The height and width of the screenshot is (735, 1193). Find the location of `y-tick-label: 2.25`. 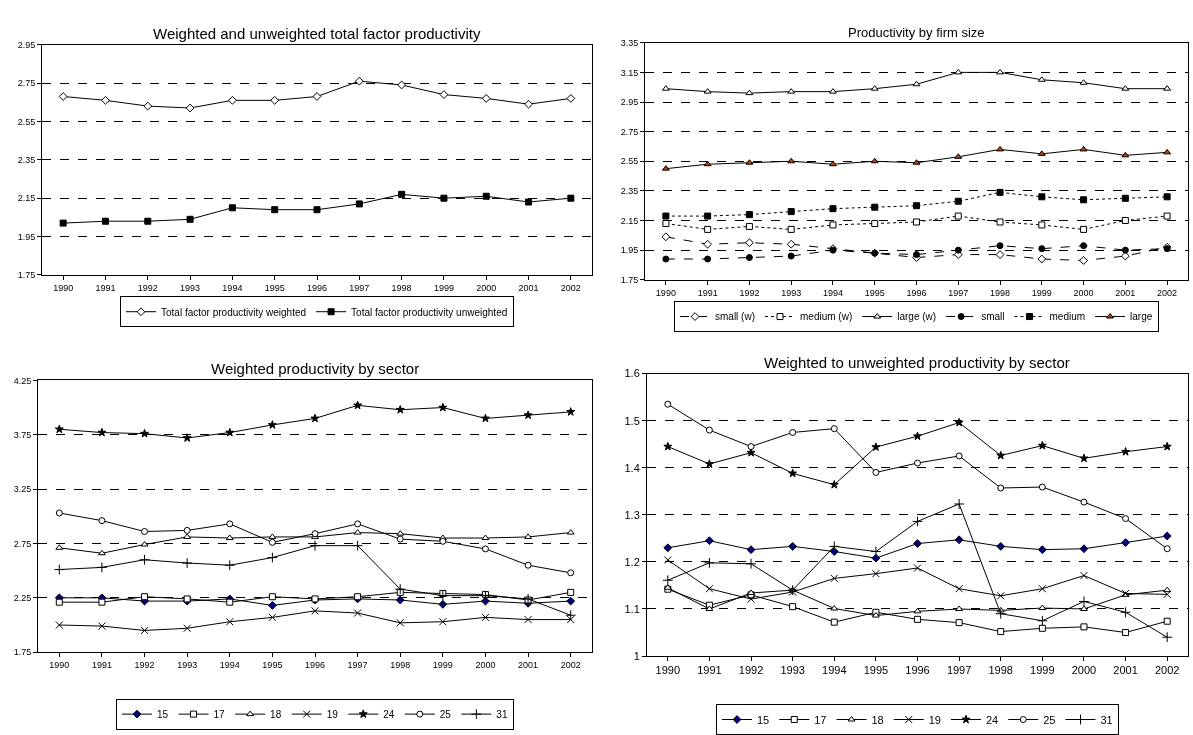

y-tick-label: 2.25 is located at coordinates (22, 597).